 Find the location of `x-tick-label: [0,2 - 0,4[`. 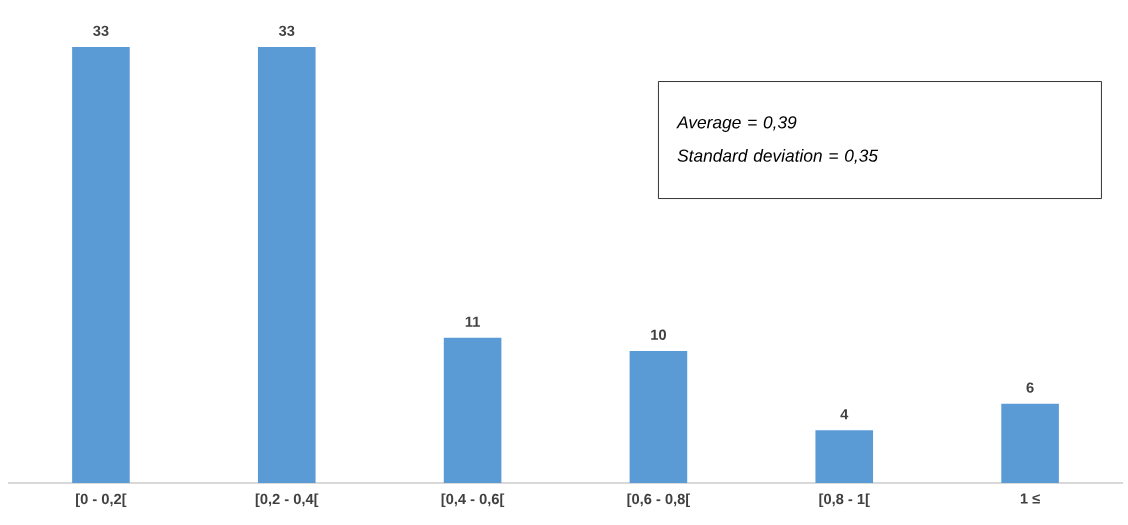

x-tick-label: [0,2 - 0,4[ is located at coordinates (287, 500).